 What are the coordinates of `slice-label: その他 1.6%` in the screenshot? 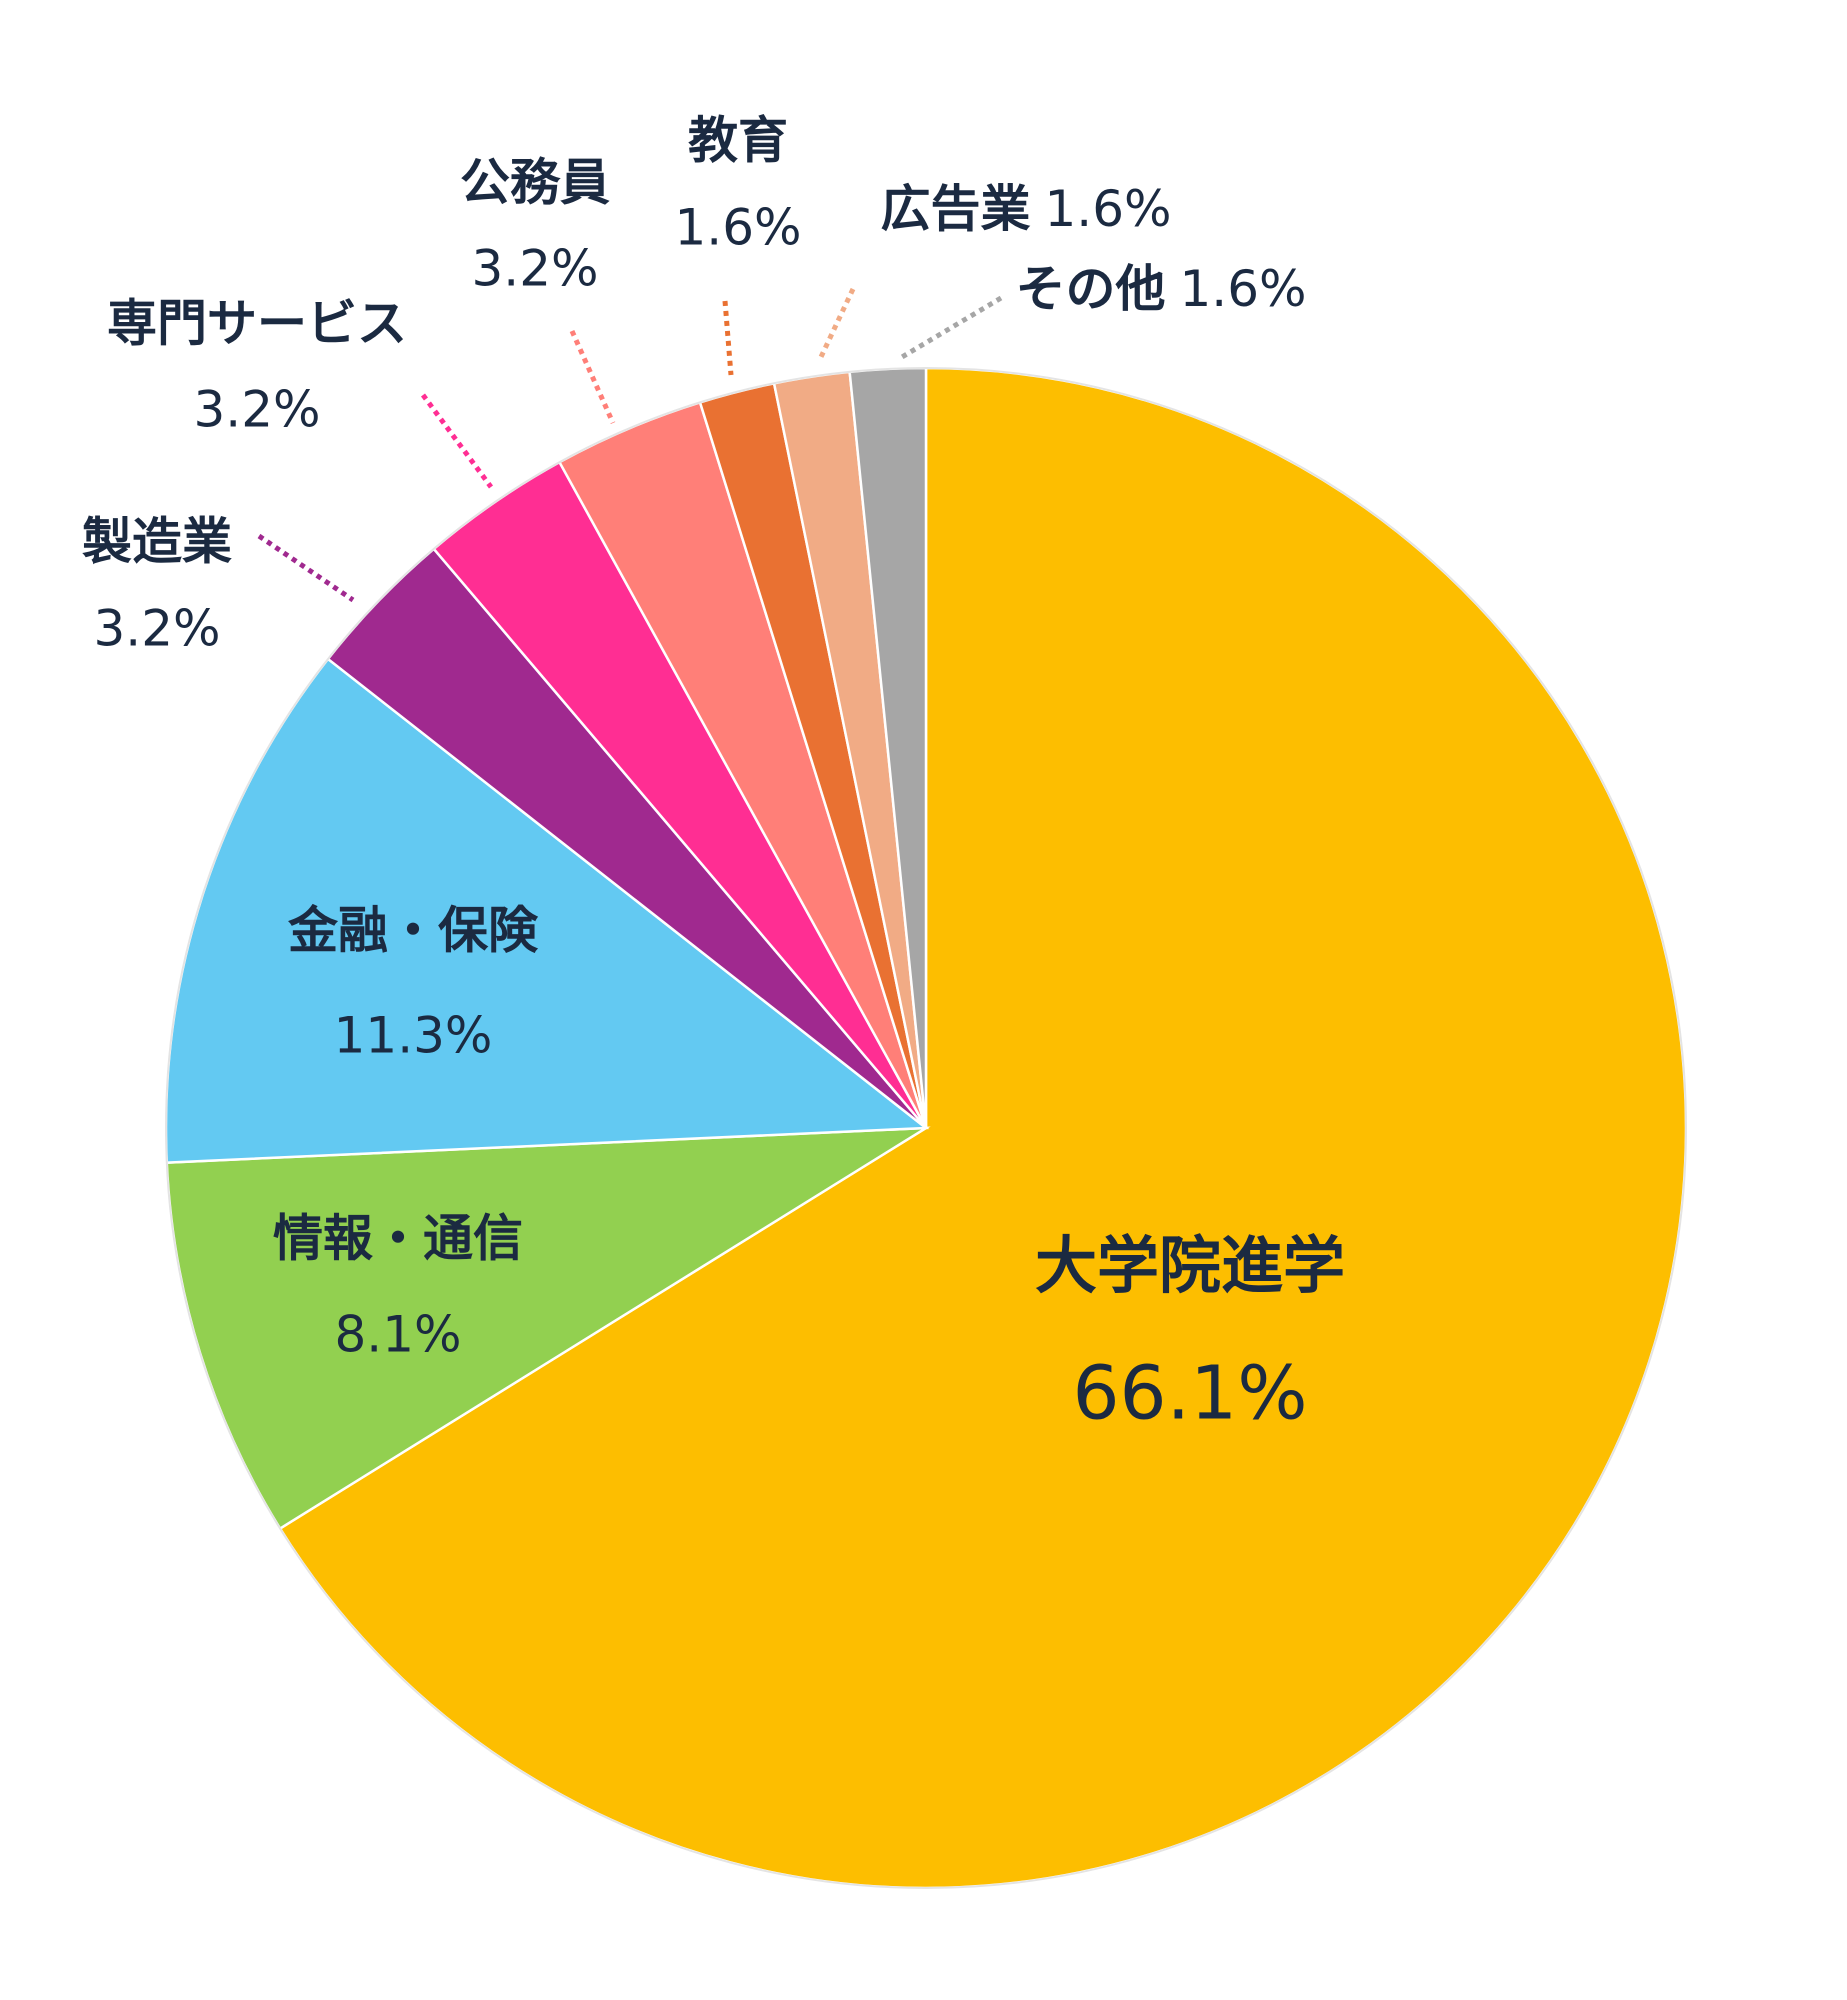 It's located at (1160, 289).